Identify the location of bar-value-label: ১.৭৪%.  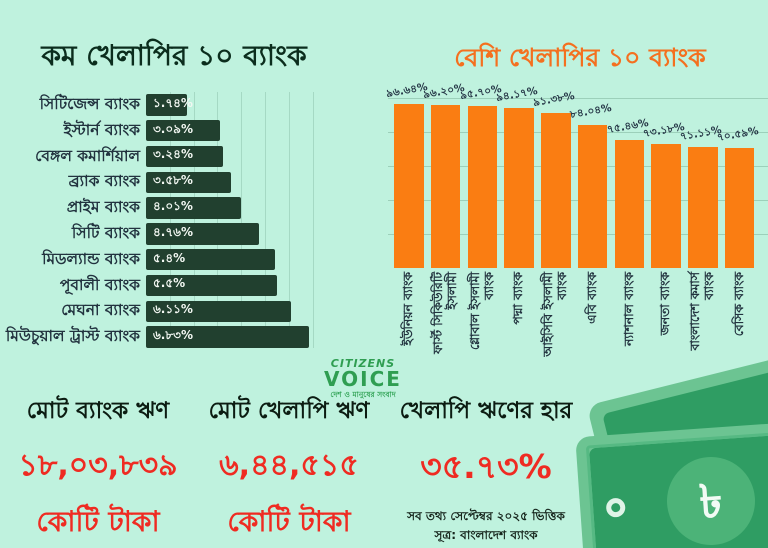
(173, 102).